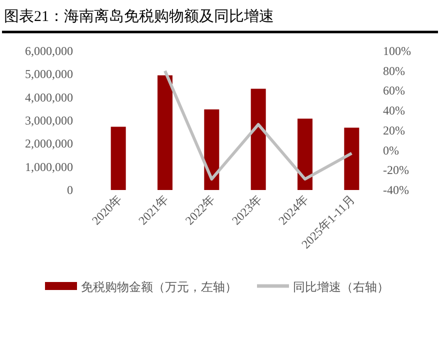 This screenshot has height=342, width=440. What do you see at coordinates (49, 97) in the screenshot?
I see `y-tick-label: 4,000,000` at bounding box center [49, 97].